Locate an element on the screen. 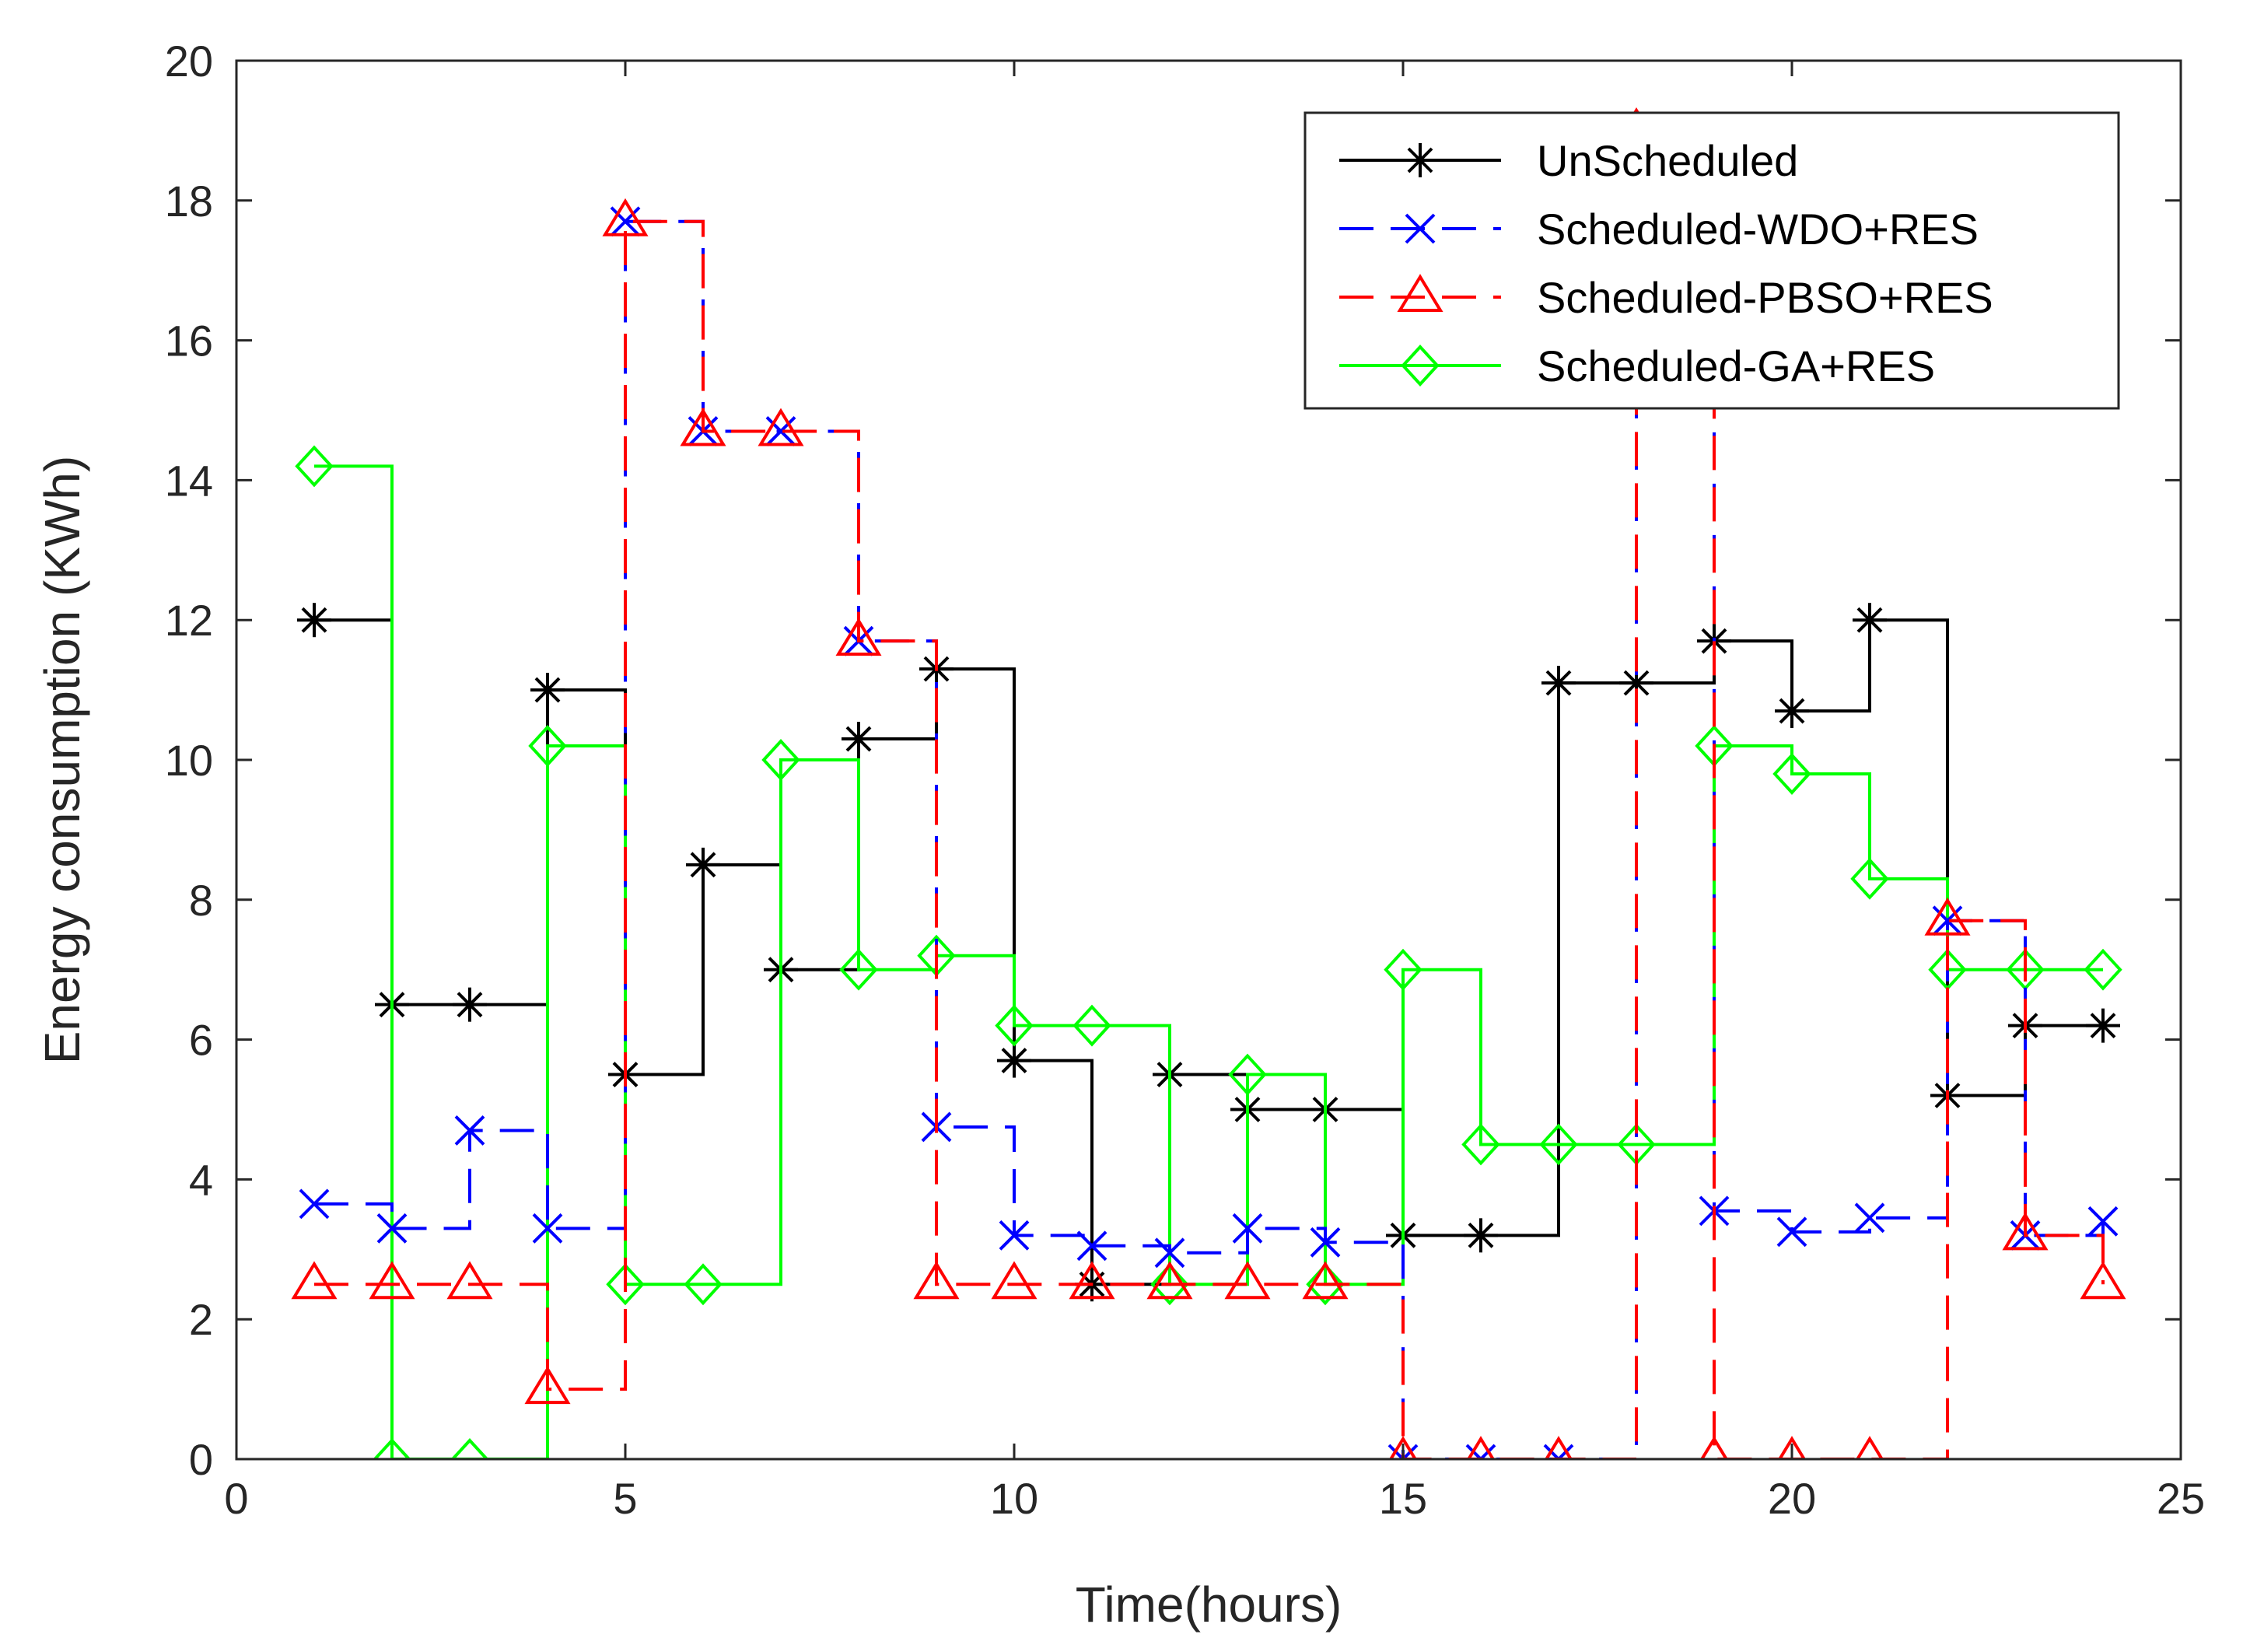 This screenshot has width=2243, height=1652. legend-entry: UnScheduled is located at coordinates (1568, 160).